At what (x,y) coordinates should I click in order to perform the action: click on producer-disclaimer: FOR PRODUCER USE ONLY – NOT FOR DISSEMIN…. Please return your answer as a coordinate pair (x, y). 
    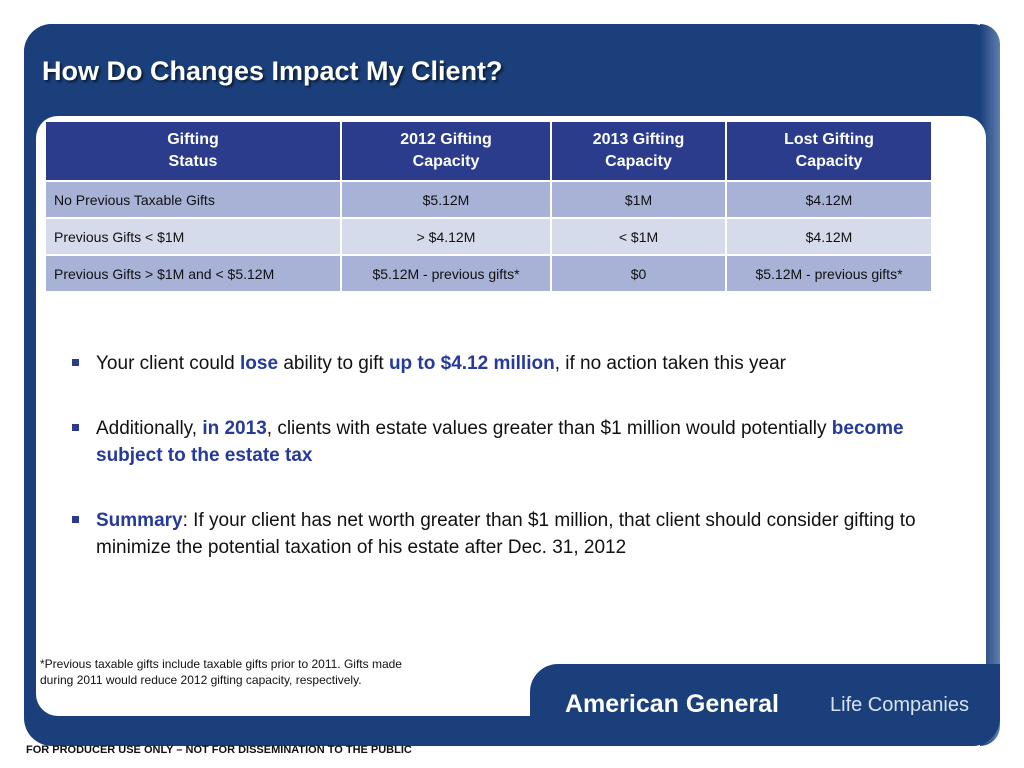
    Looking at the image, I should click on (219, 750).